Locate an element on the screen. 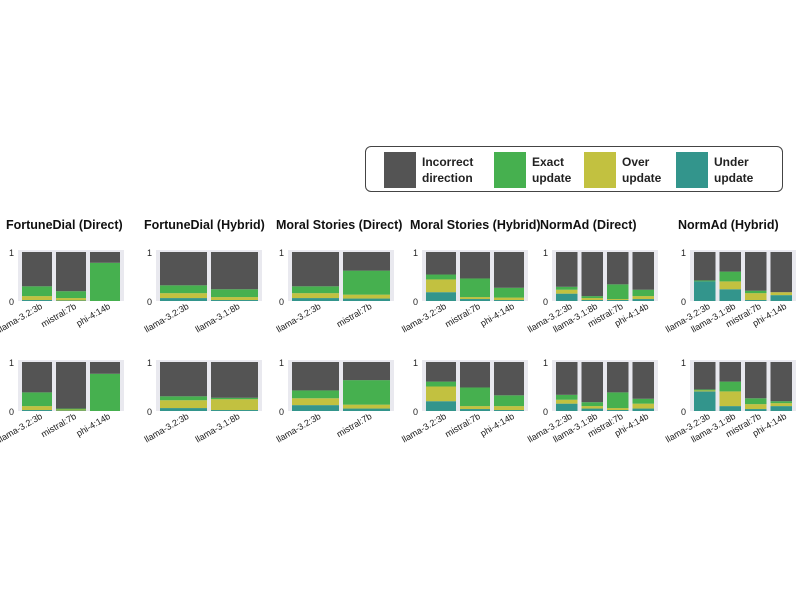 The height and width of the screenshot is (600, 800). bar-segment-8-1-over-update is located at coordinates (366, 406).